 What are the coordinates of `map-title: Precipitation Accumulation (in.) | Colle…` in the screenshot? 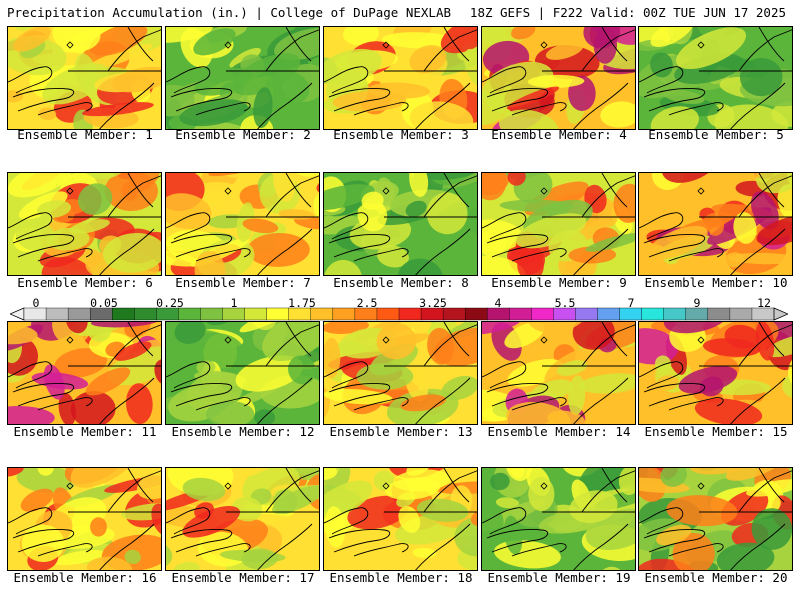 It's located at (229, 12).